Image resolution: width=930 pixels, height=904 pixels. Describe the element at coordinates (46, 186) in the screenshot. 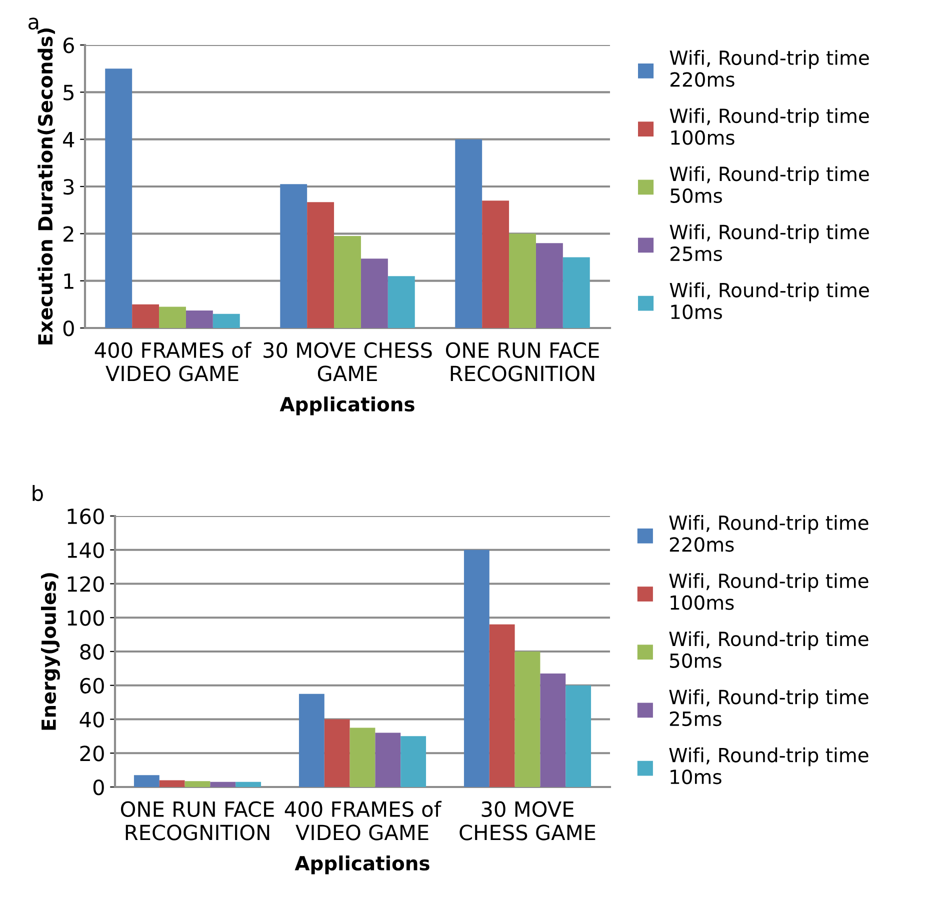

I see `y-axis-title: Execution Duration(Seconds)` at that location.